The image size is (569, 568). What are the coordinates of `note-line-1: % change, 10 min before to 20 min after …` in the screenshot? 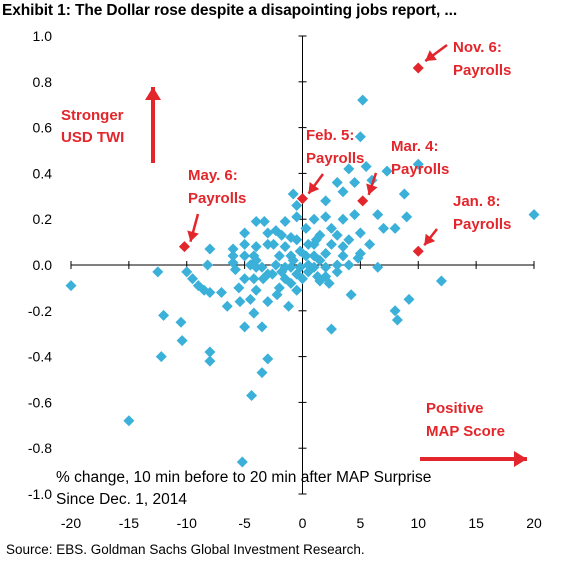 It's located at (243, 477).